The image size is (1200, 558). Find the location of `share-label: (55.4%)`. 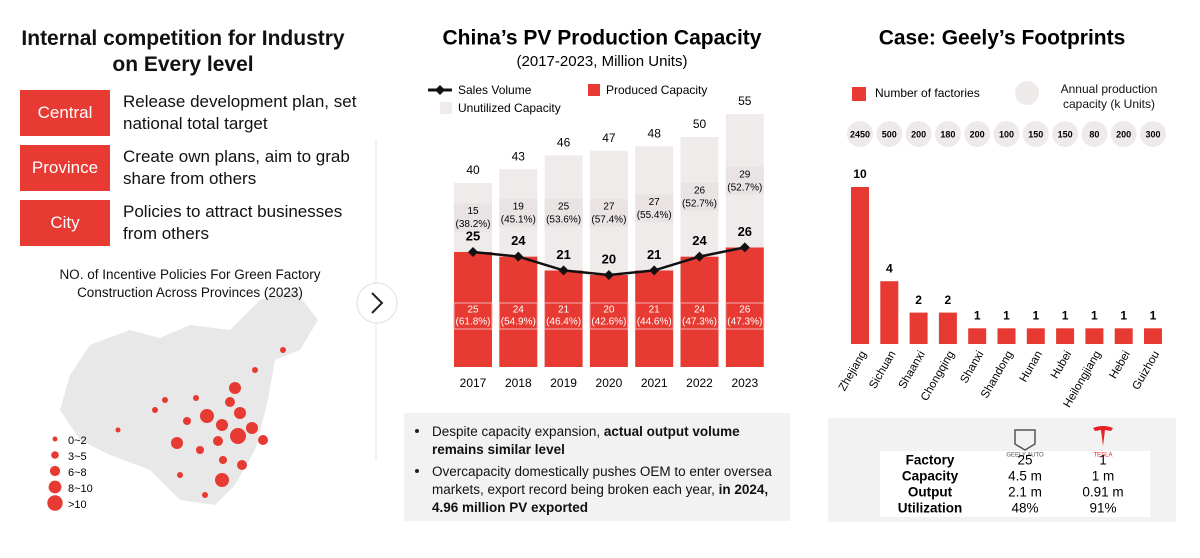

share-label: (55.4%) is located at coordinates (654, 215).